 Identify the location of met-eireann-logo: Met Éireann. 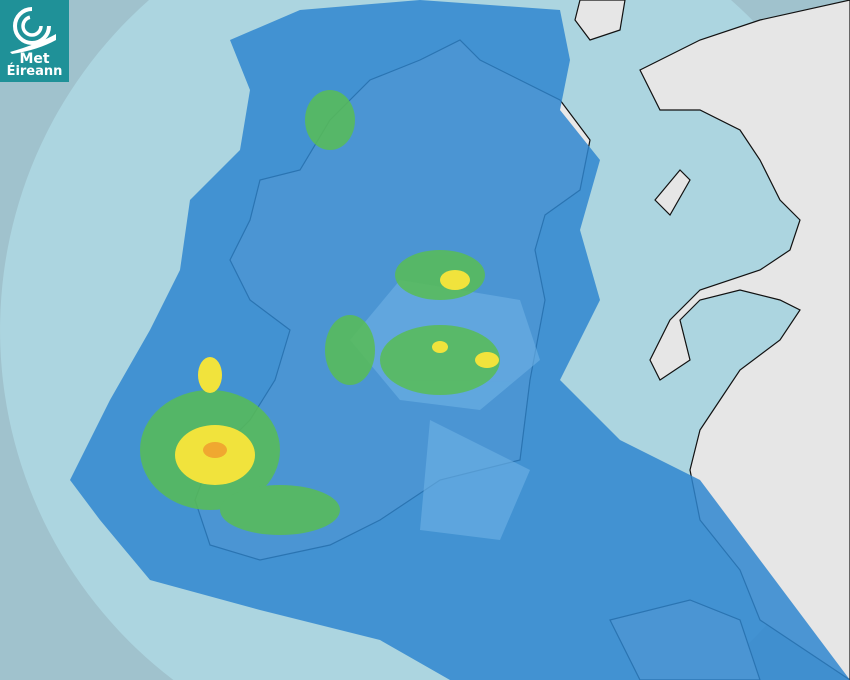
(34, 41).